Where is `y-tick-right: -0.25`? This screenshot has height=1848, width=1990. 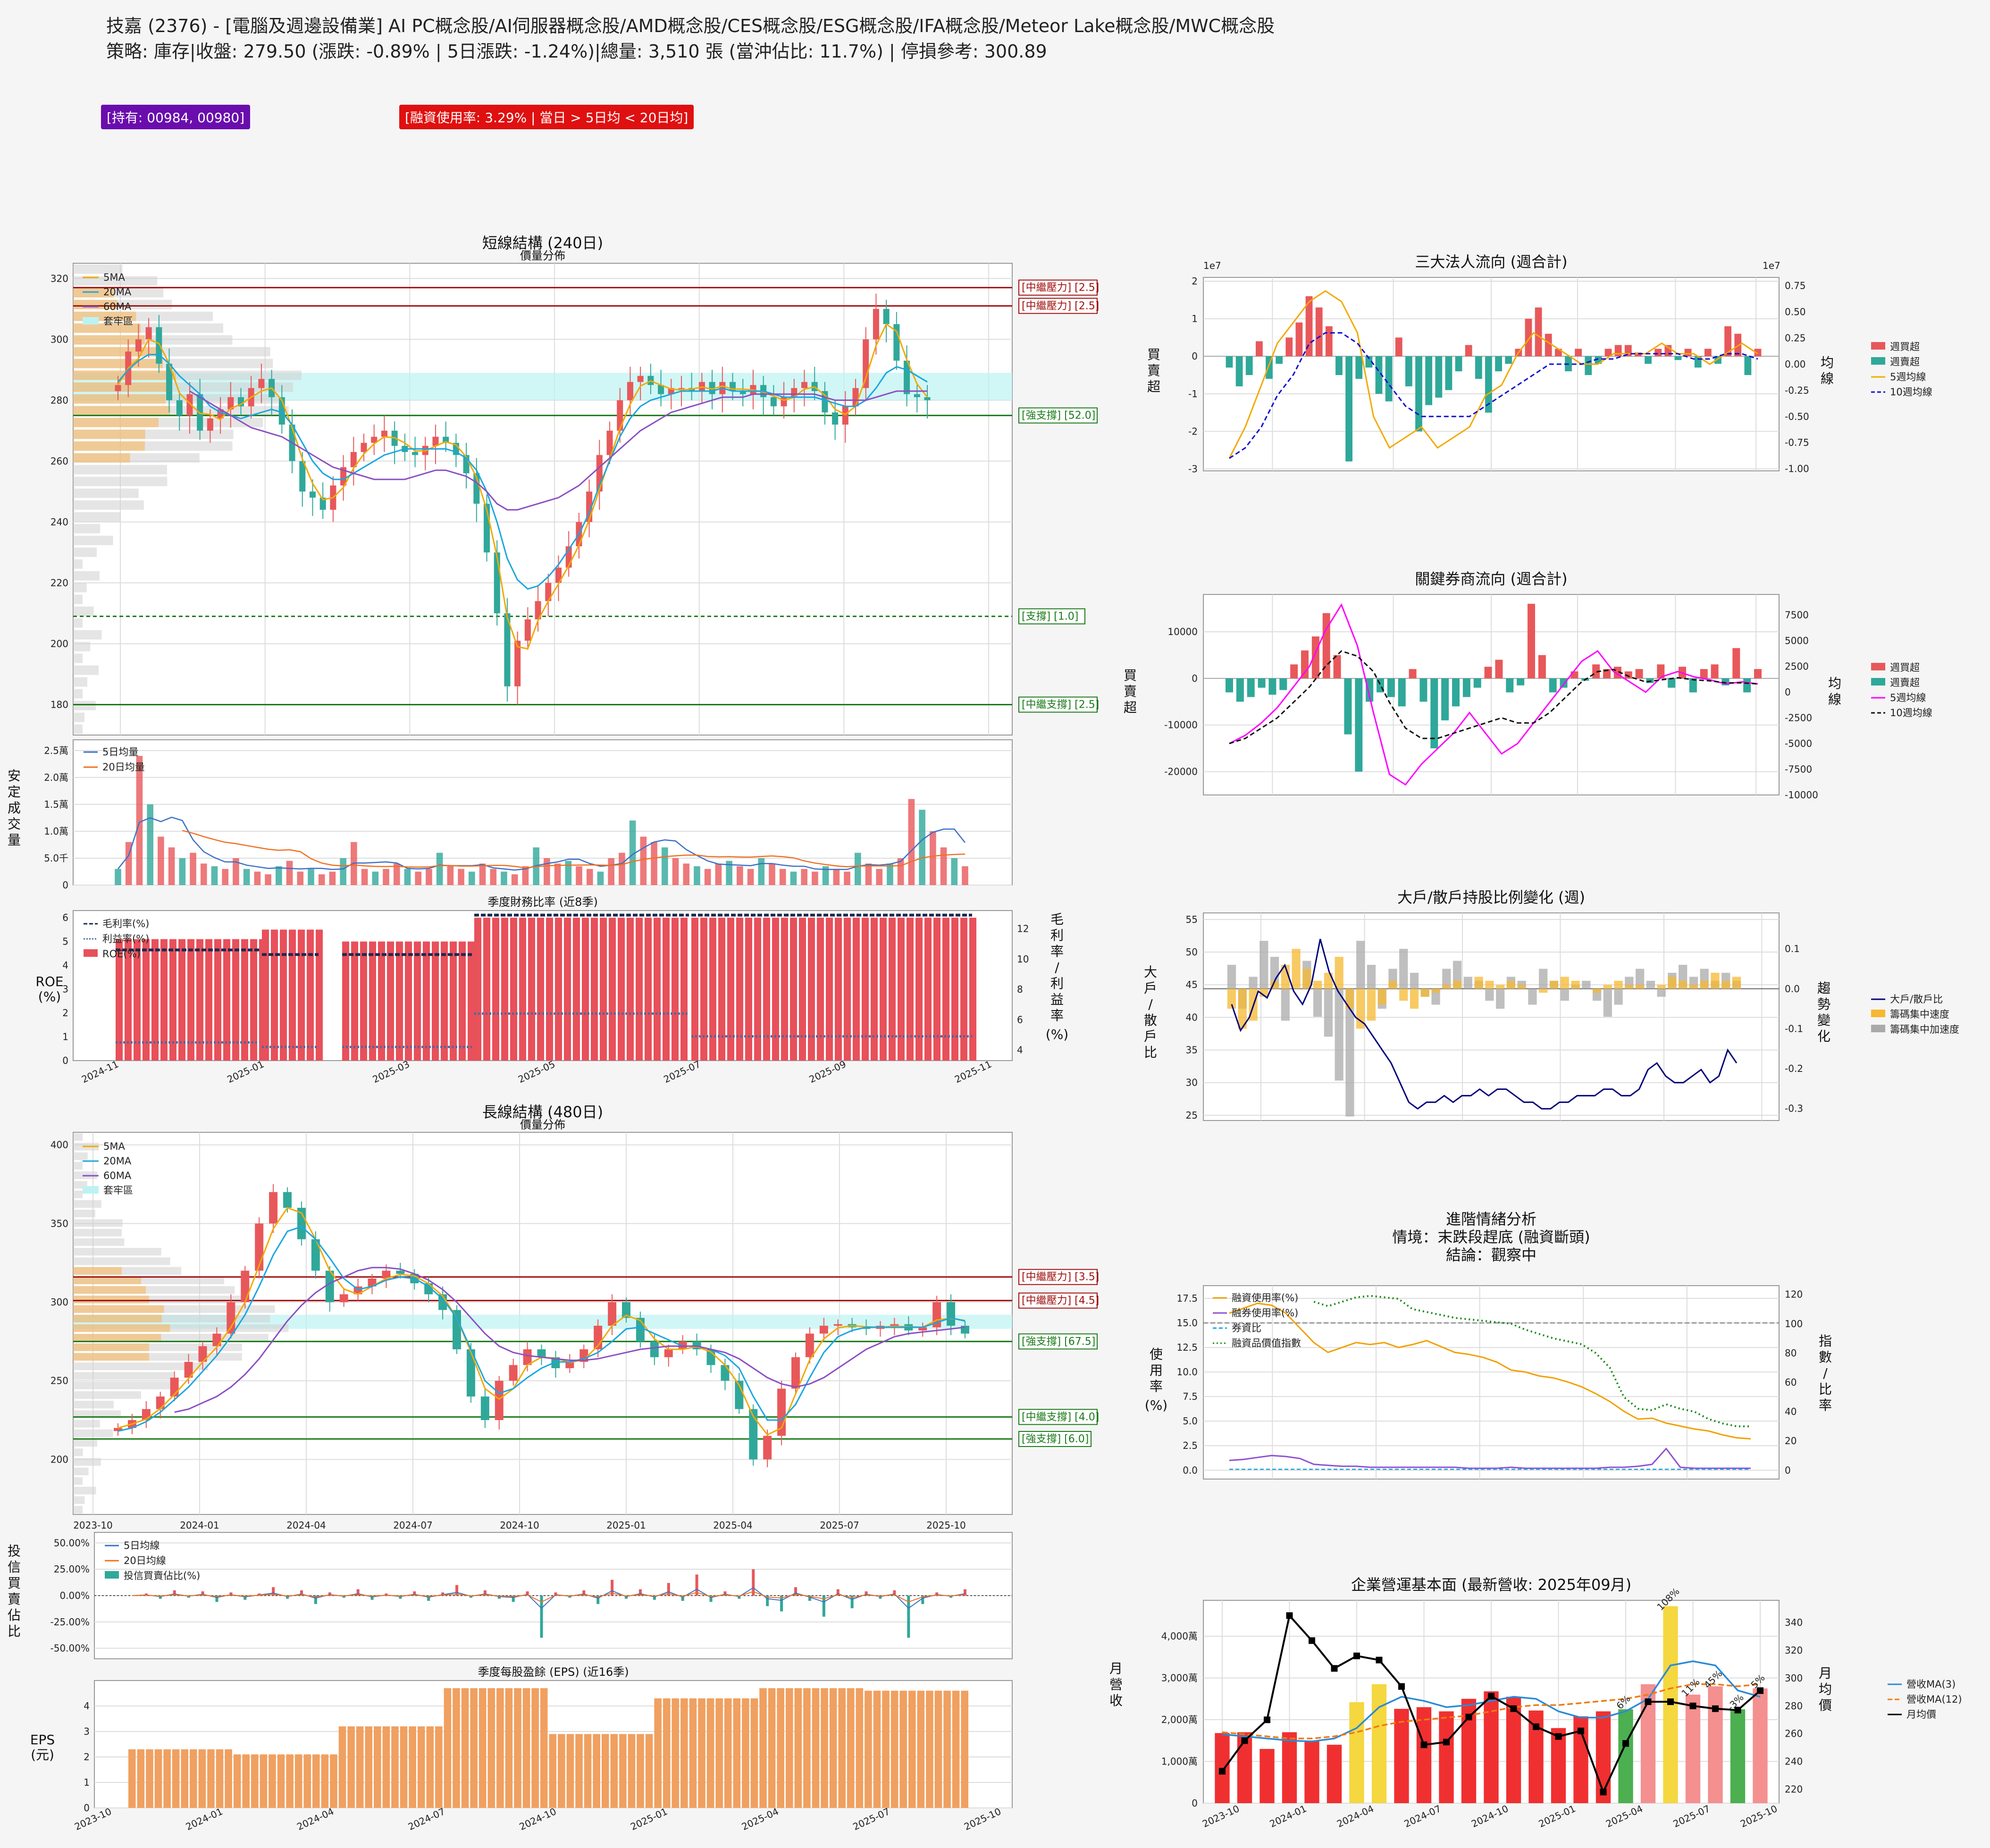
y-tick-right: -0.25 is located at coordinates (1797, 391).